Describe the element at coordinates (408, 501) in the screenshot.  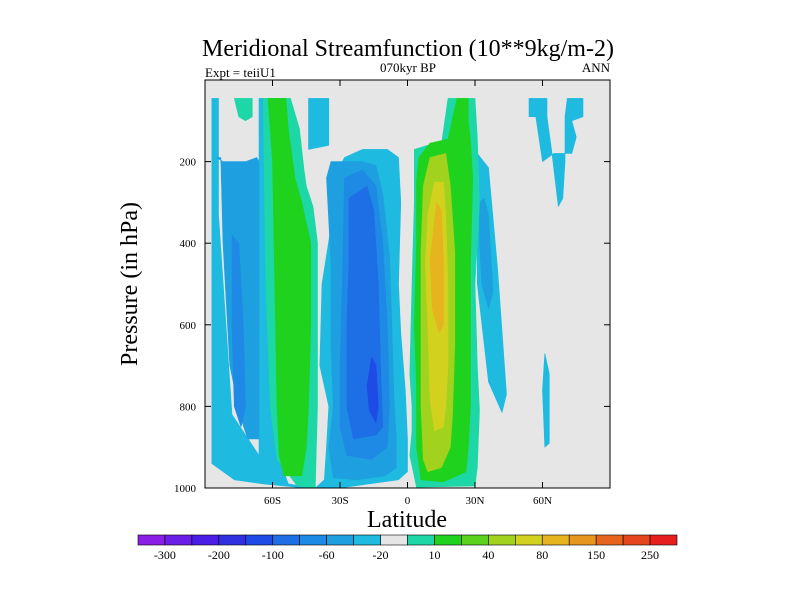
I see `x-tick-label: 0` at that location.